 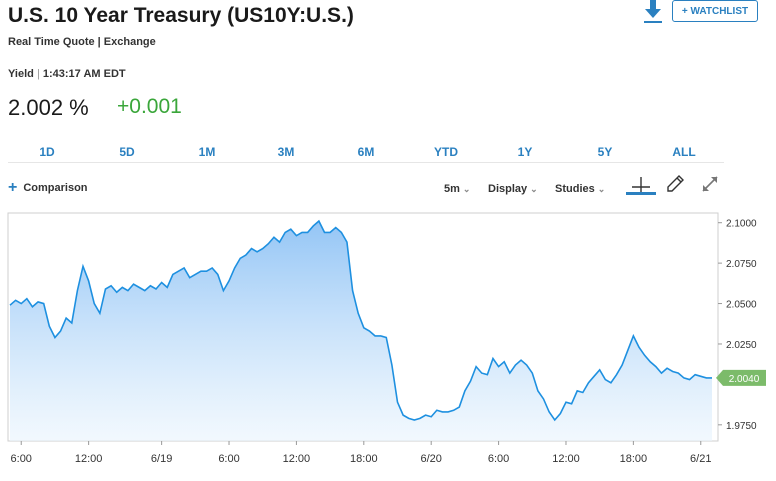 I want to click on quote-time: 1:43:17 AM EDT, so click(x=84, y=74).